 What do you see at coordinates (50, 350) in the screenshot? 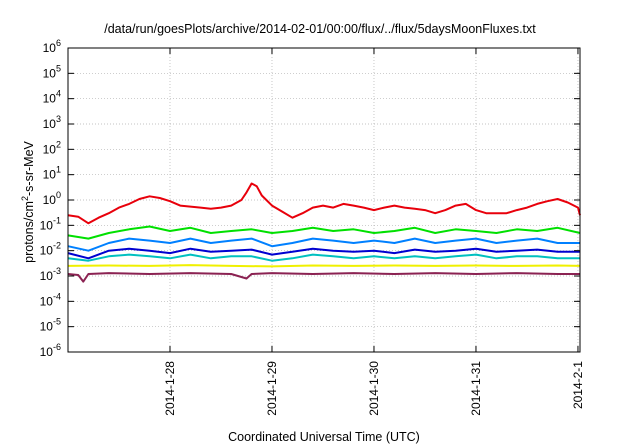
I see `y-tick-label: 10⁻⁶` at bounding box center [50, 350].